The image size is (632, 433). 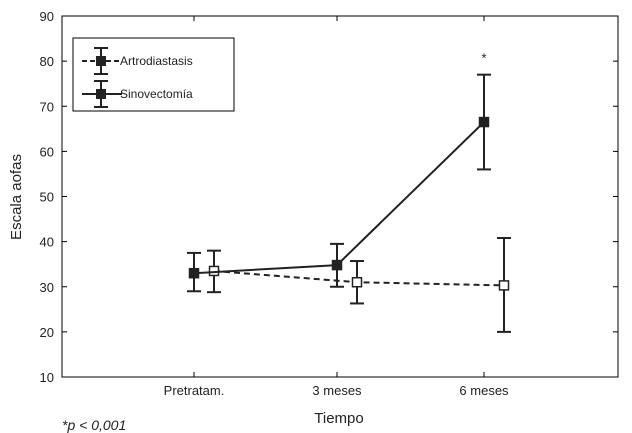 I want to click on y-tick-label: 90, so click(x=47, y=16).